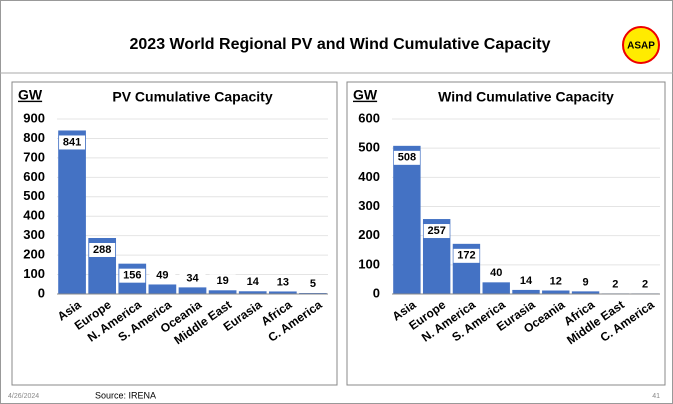  Describe the element at coordinates (34, 117) in the screenshot. I see `y-tick-label: 900` at that location.